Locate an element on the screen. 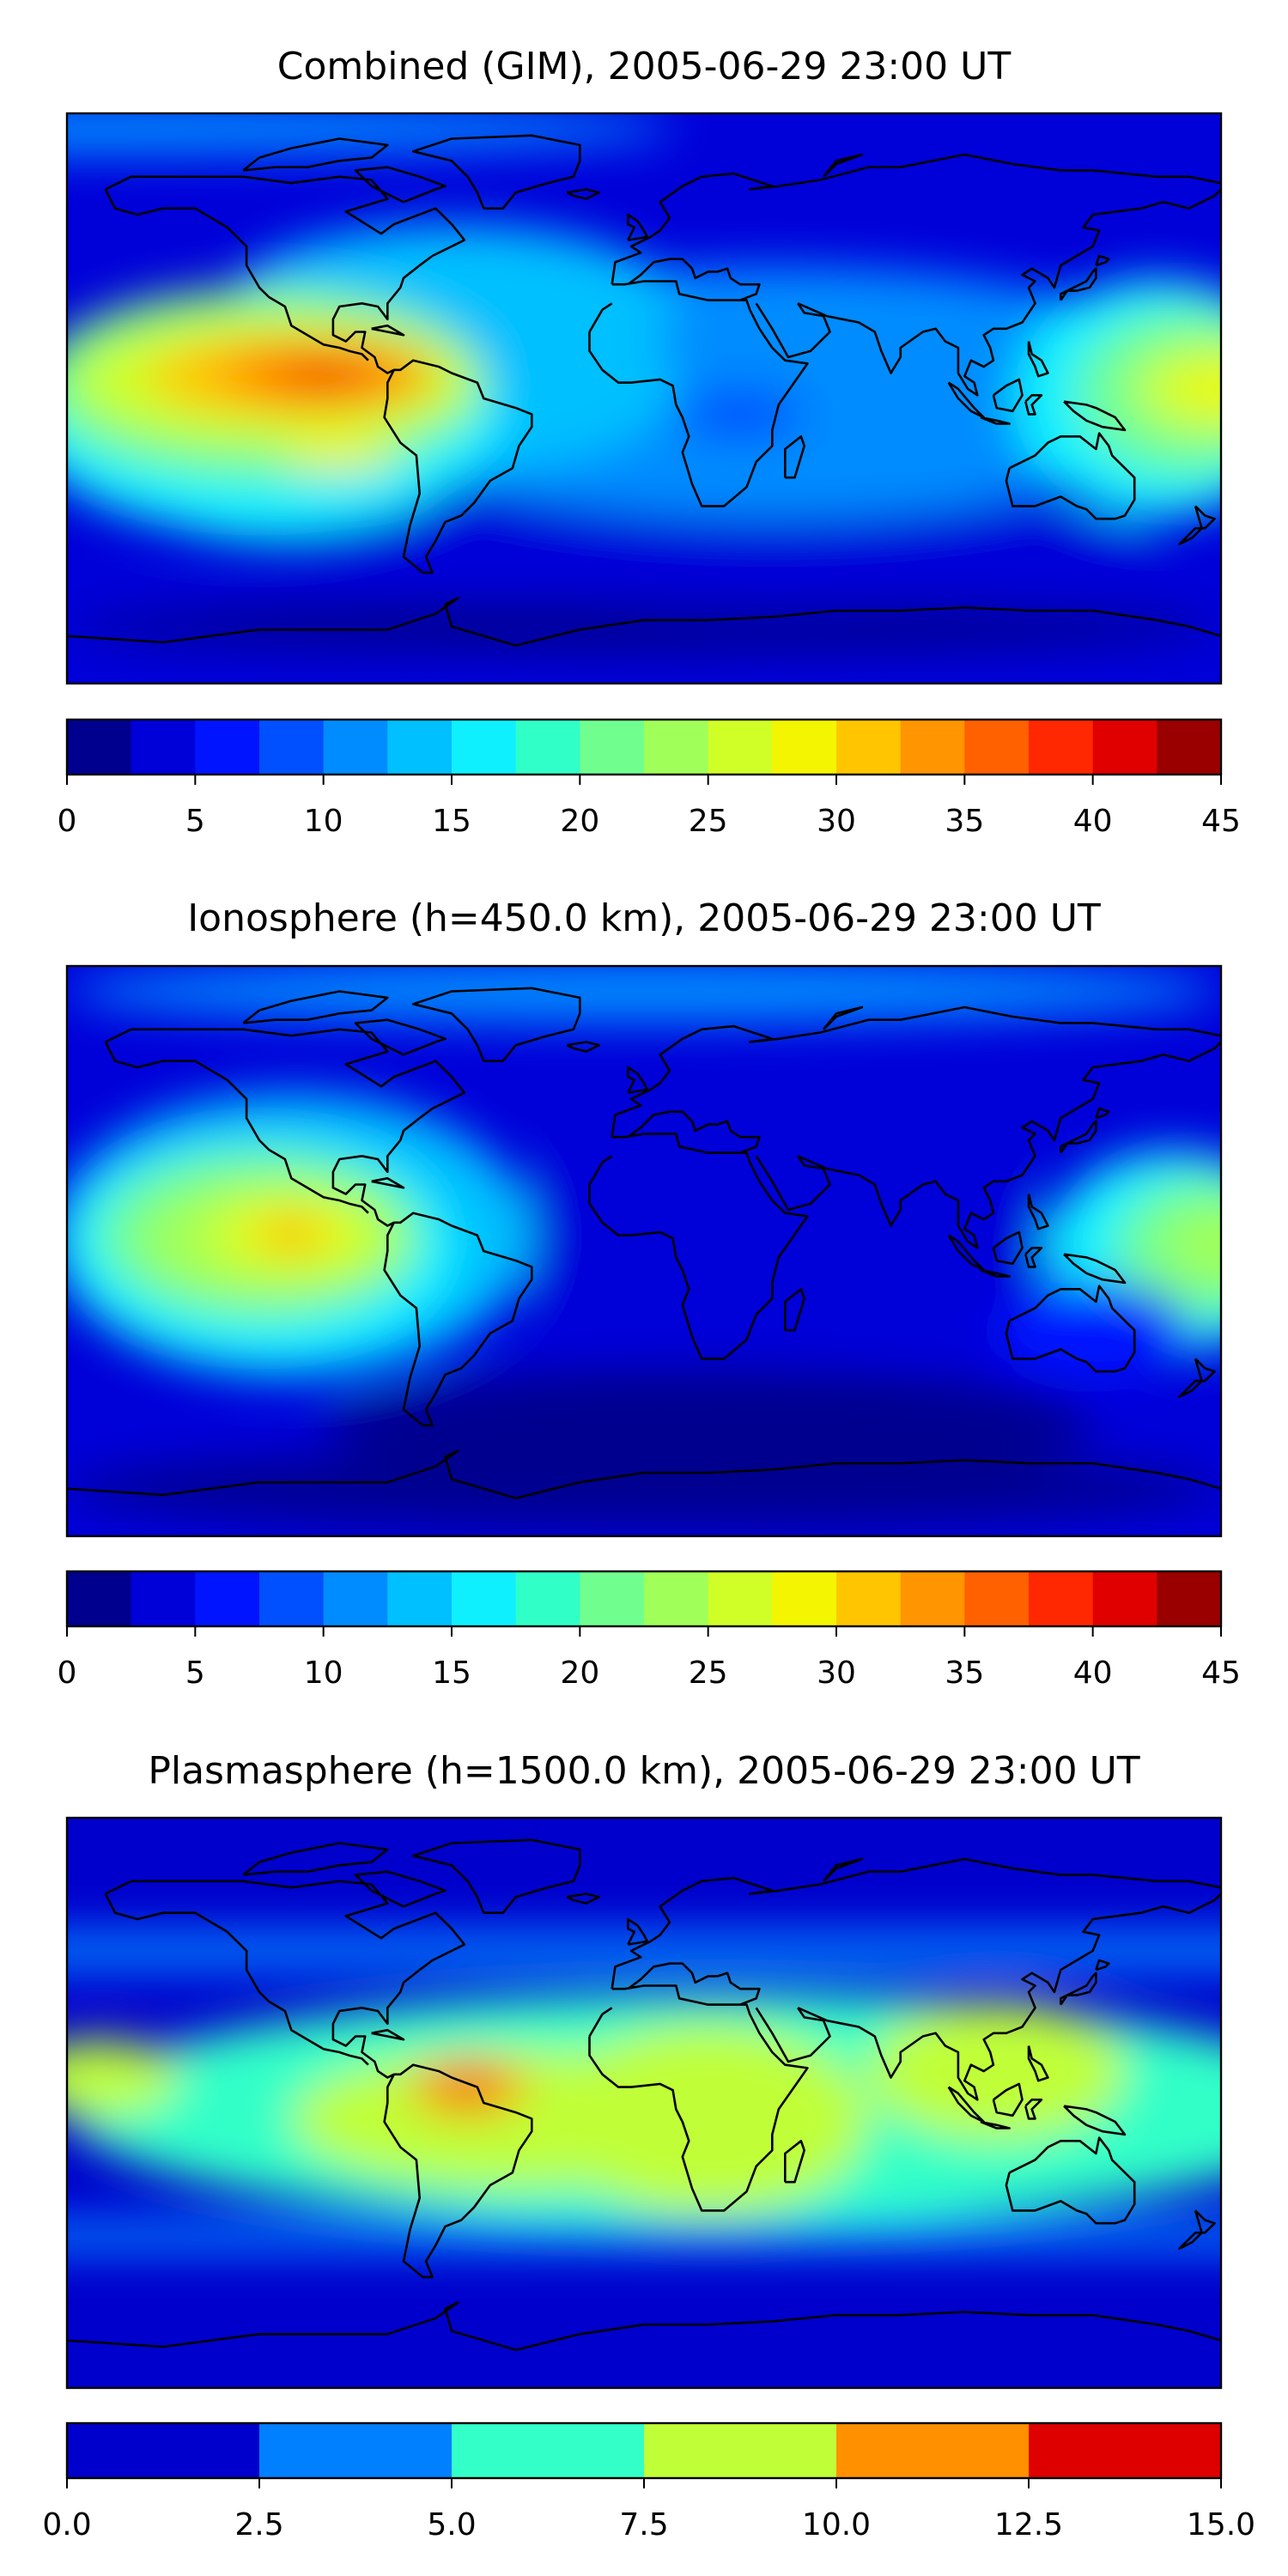 Image resolution: width=1288 pixels, height=2576 pixels. colorbar-tick-label: 10.0 is located at coordinates (836, 2525).